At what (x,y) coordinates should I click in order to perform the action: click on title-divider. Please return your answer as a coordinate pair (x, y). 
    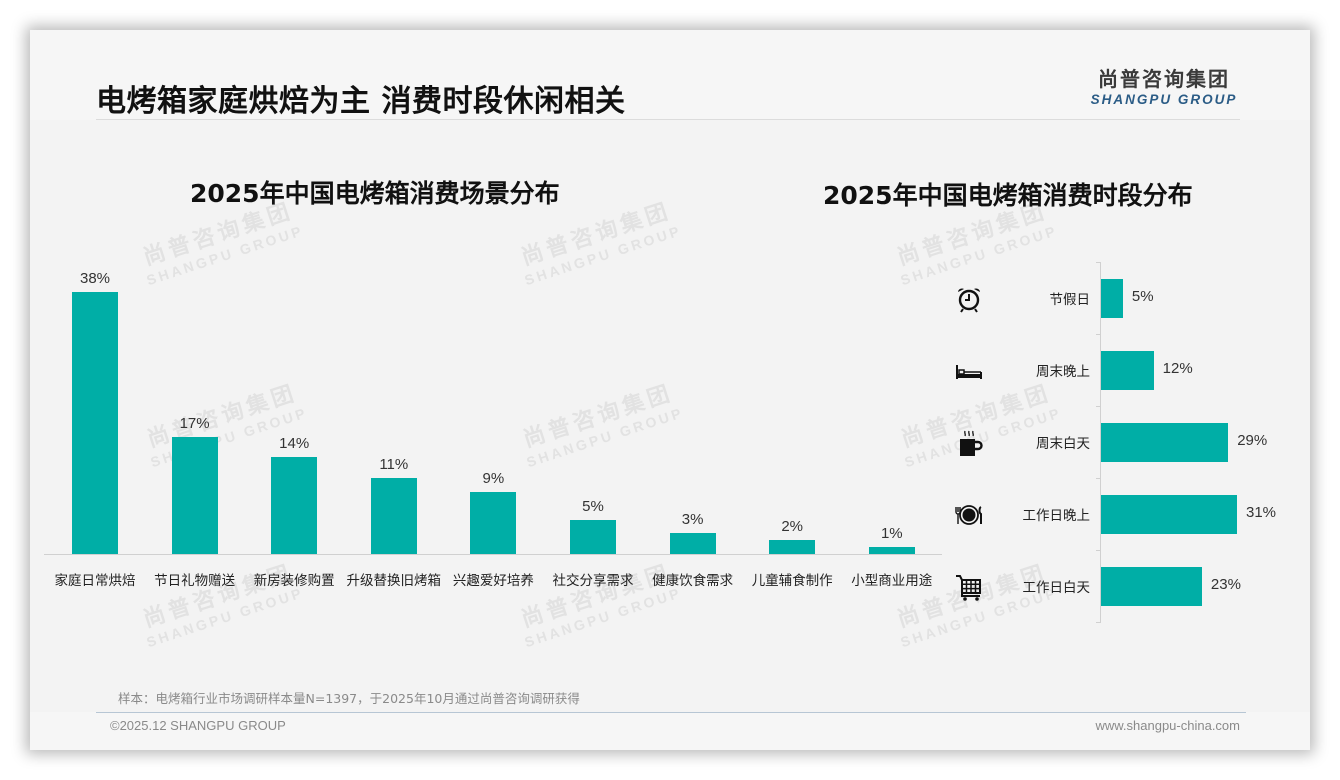
    Looking at the image, I should click on (668, 119).